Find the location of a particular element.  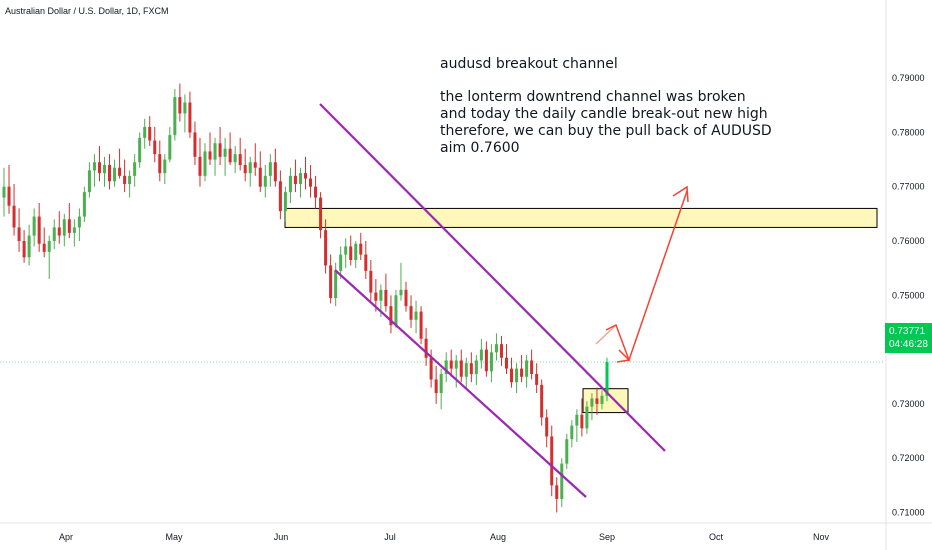

x-tick-label: Sep is located at coordinates (607, 537).